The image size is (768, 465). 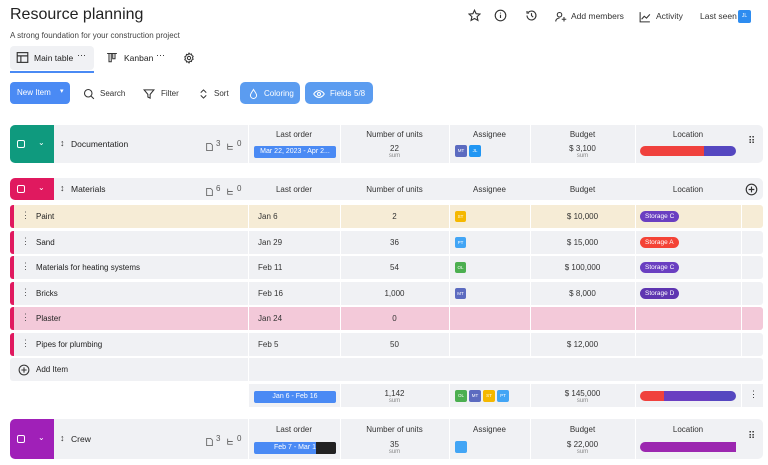 I want to click on add-icon, so click(x=24, y=369).